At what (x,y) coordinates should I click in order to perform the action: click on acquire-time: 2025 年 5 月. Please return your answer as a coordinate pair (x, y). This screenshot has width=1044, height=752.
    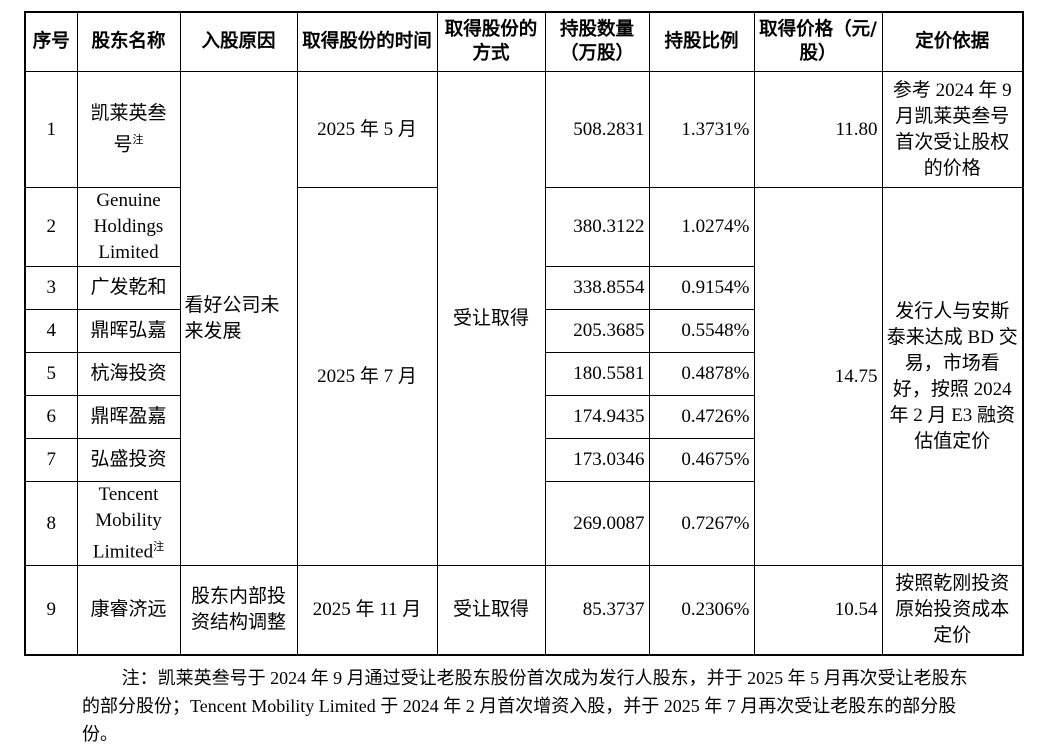
    Looking at the image, I should click on (367, 129).